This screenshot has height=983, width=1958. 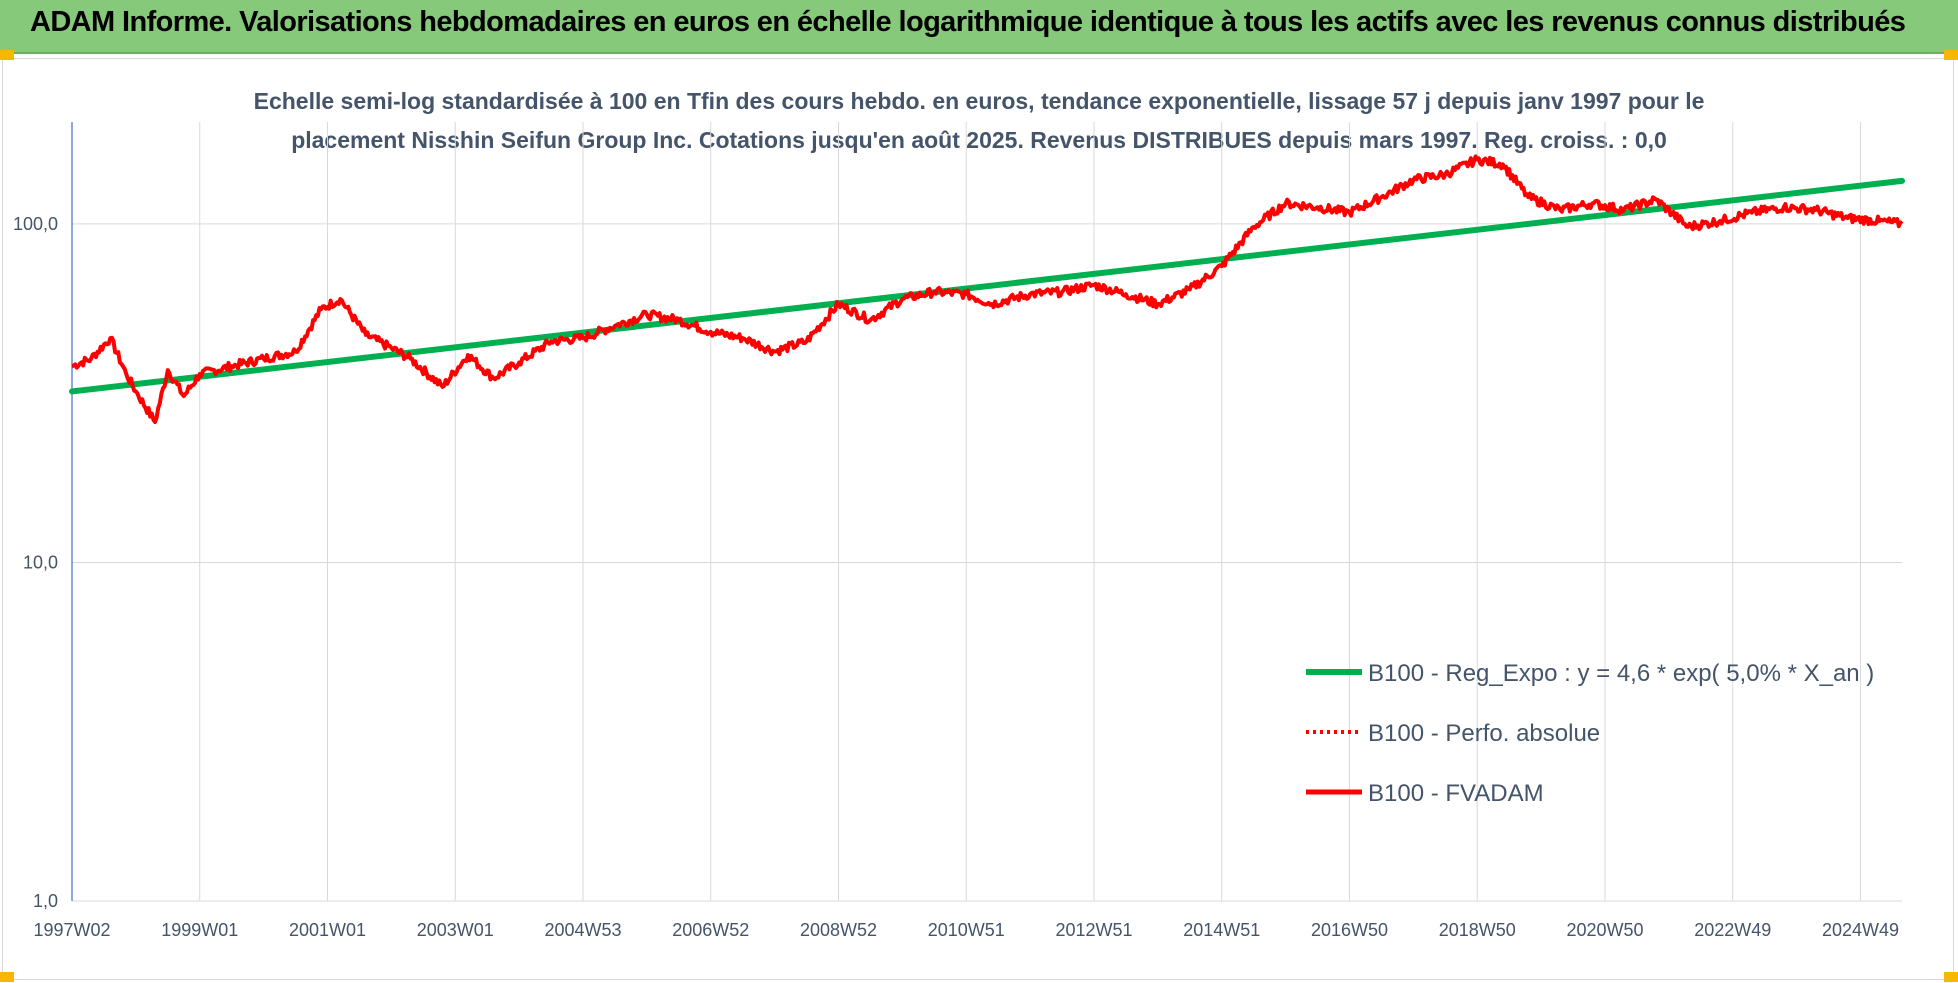 What do you see at coordinates (1477, 930) in the screenshot?
I see `x-tick-label: 2018W50` at bounding box center [1477, 930].